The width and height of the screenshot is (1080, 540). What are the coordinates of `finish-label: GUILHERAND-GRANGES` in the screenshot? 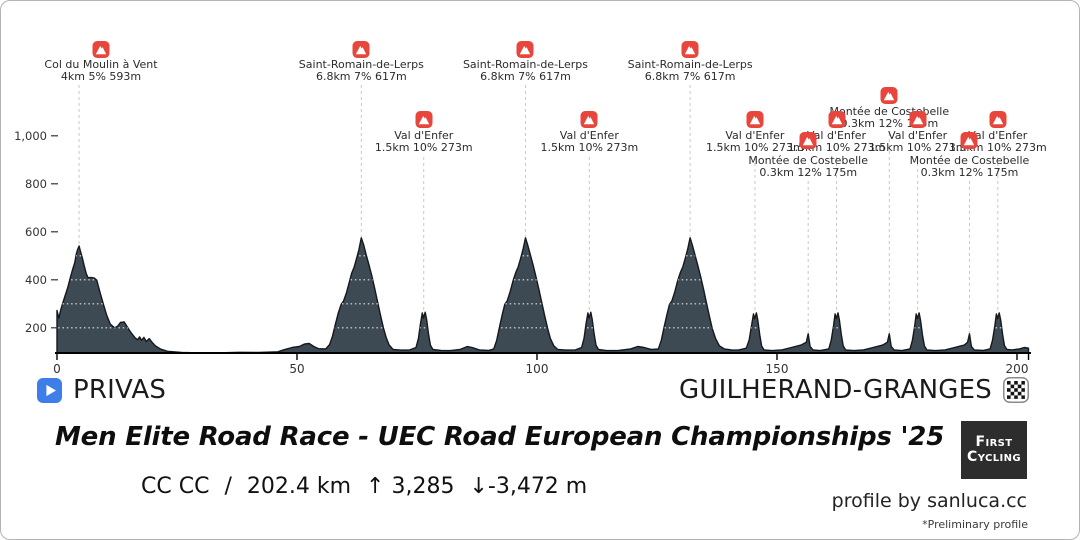 It's located at (835, 390).